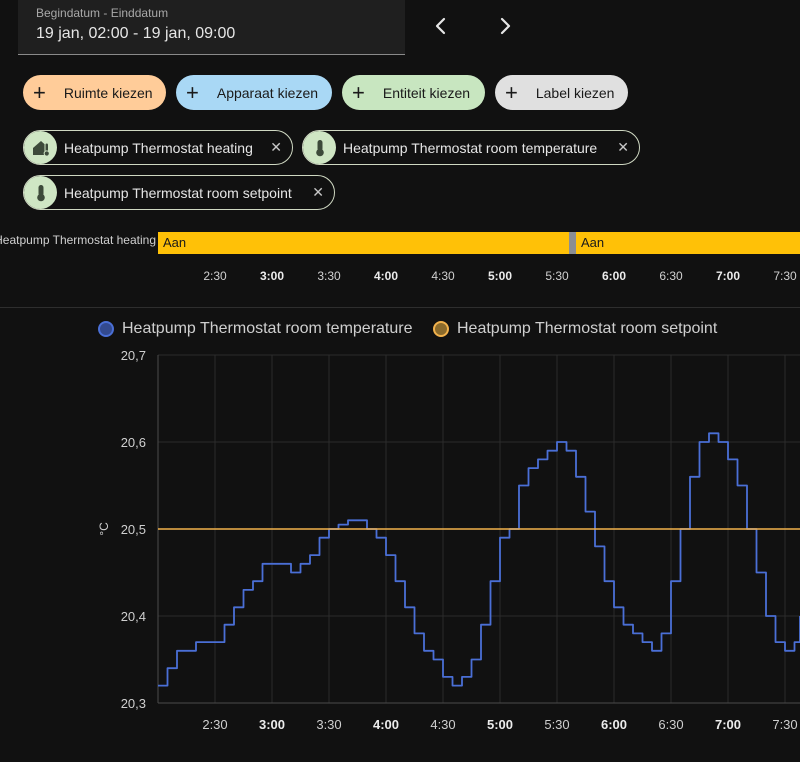 This screenshot has width=800, height=762. I want to click on timeline-tick-label: 4:00, so click(386, 276).